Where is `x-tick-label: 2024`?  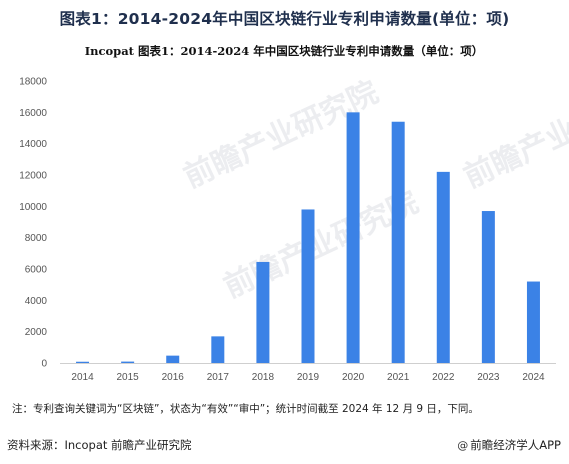 x-tick-label: 2024 is located at coordinates (533, 377).